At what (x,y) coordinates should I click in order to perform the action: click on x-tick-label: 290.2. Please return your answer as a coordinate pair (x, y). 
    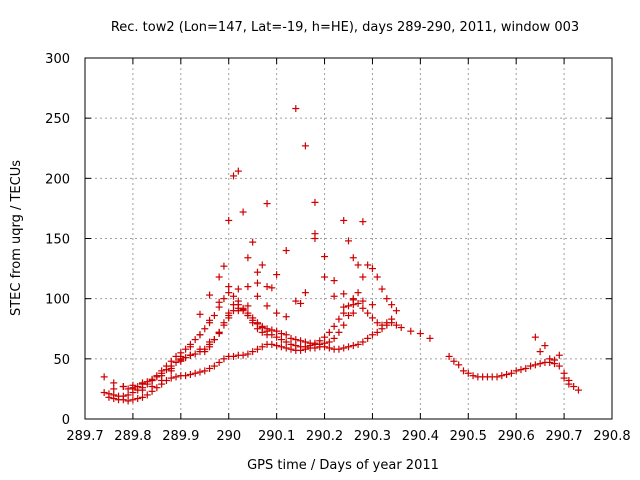
    Looking at the image, I should click on (324, 436).